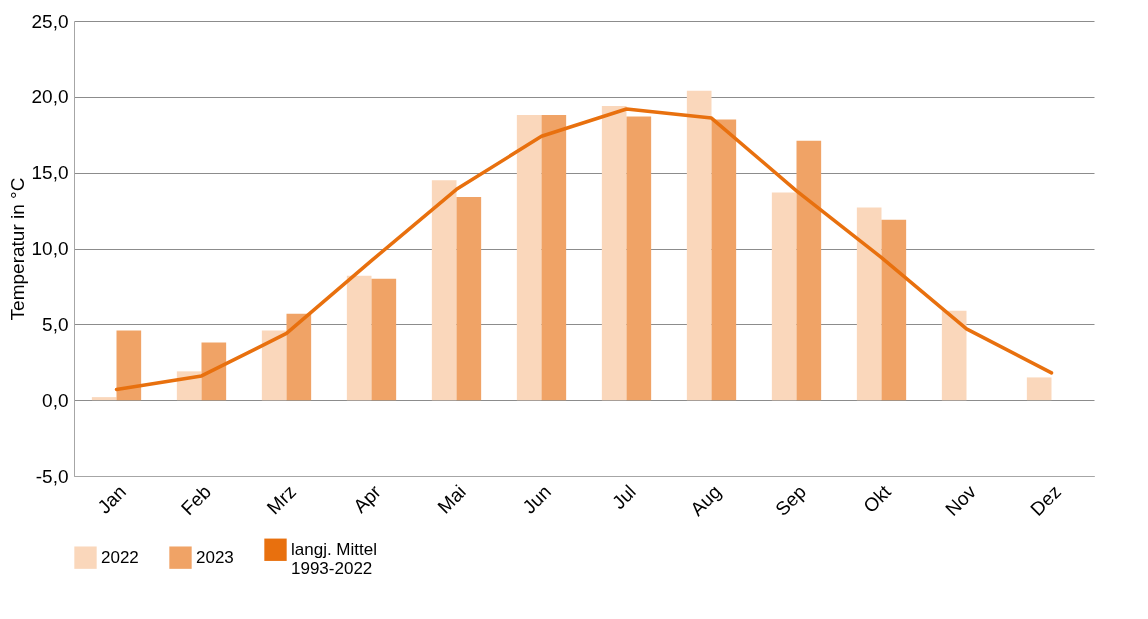 Image resolution: width=1148 pixels, height=619 pixels. Describe the element at coordinates (55, 400) in the screenshot. I see `y-tick-label: 0,0` at that location.